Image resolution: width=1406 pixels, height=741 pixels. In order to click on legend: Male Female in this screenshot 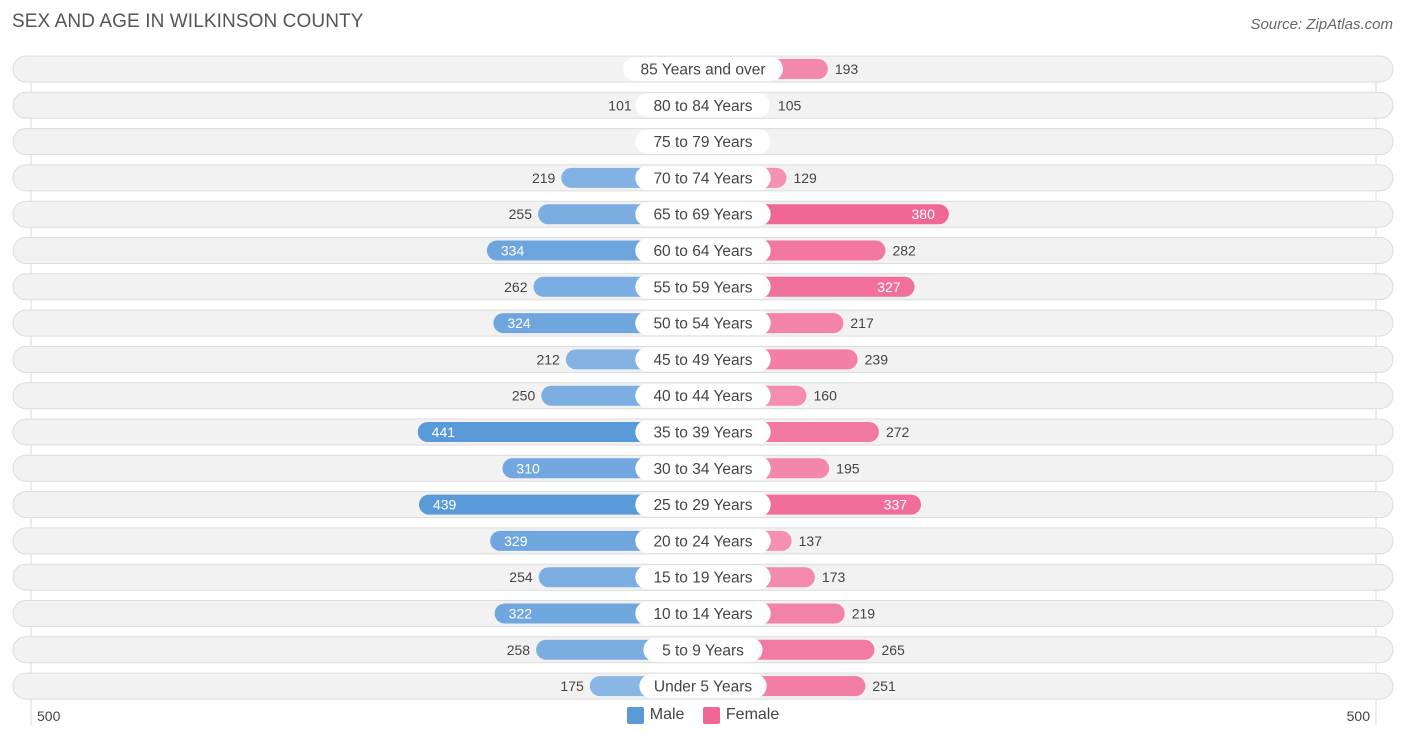, I will do `click(703, 717)`.